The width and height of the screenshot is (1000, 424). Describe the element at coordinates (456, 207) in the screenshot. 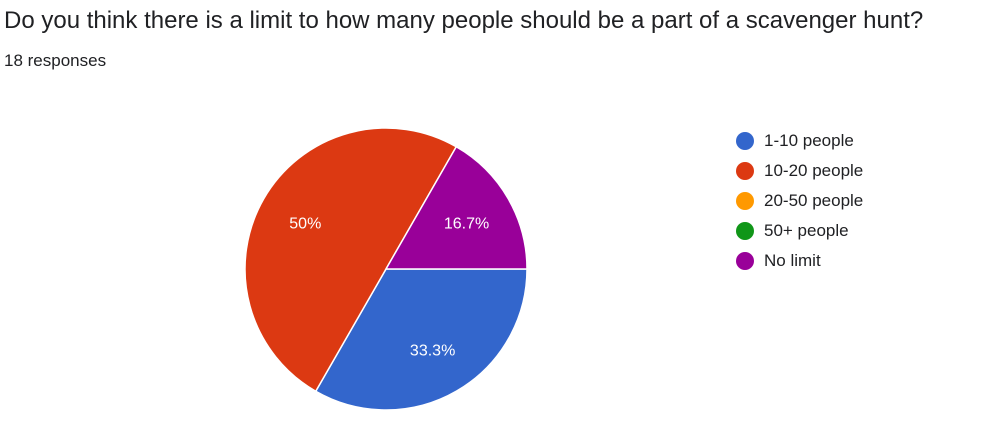

I see `pie-slice-no-limit` at that location.